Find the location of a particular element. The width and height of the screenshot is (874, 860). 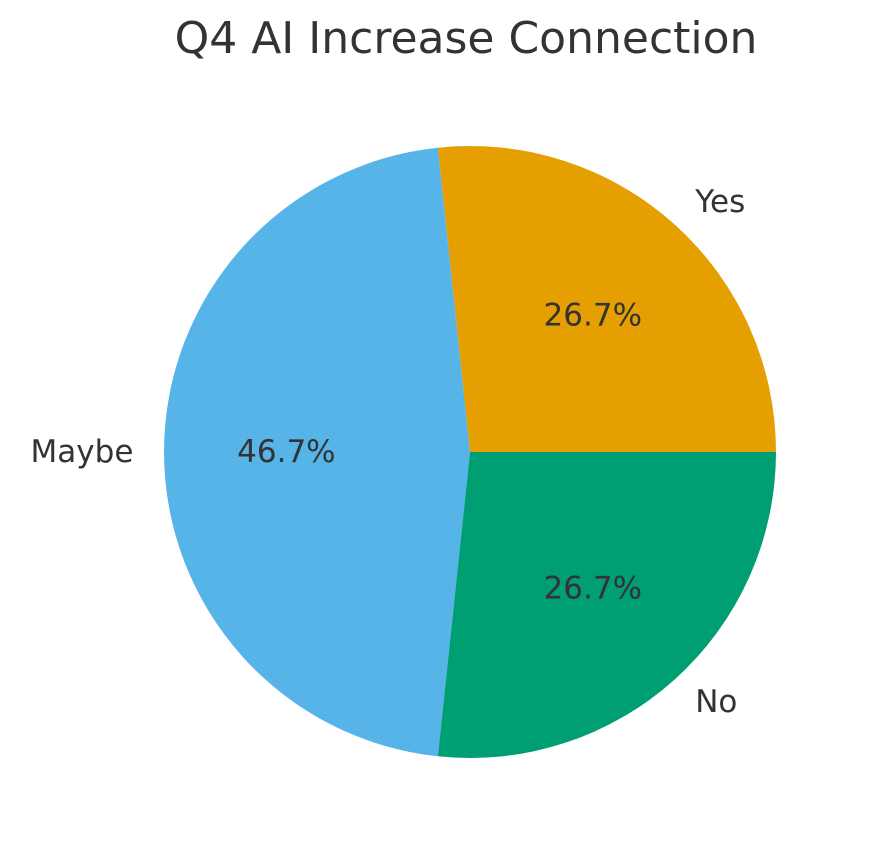

pie-slice-no is located at coordinates (606, 605).